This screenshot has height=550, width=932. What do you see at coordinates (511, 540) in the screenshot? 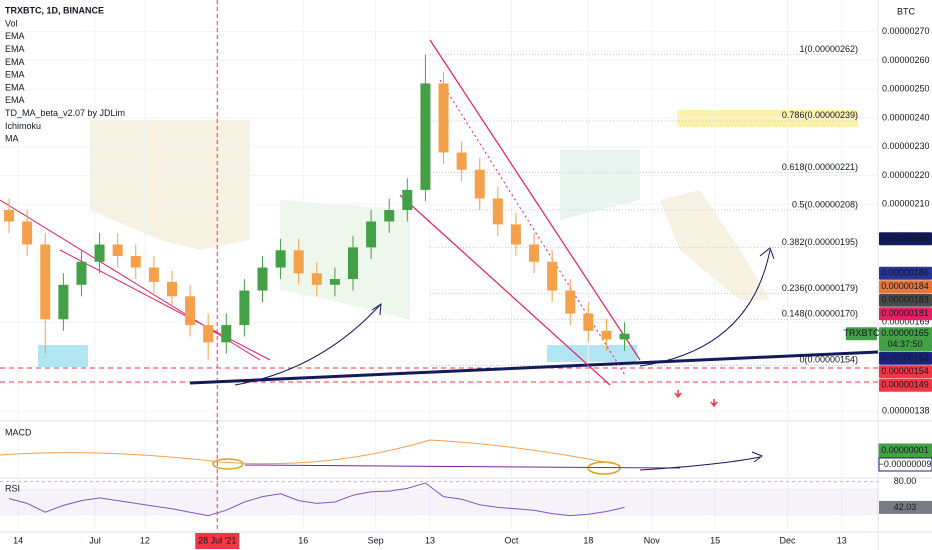
I see `x-tick-label: Oct` at bounding box center [511, 540].